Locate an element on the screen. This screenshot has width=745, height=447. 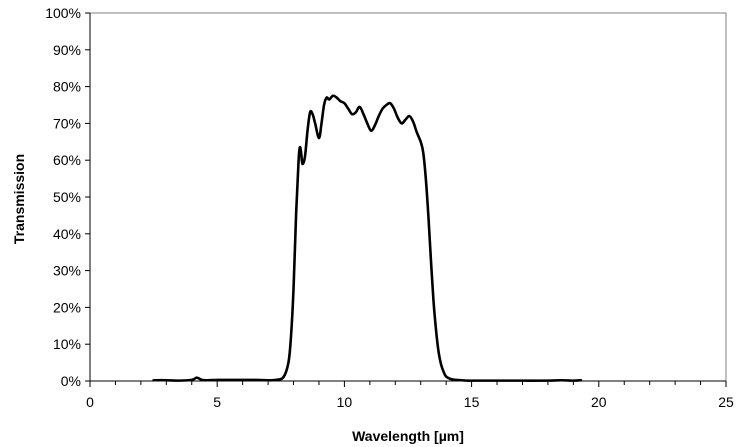
x-axis-title: Wavelength [µm] is located at coordinates (408, 436).